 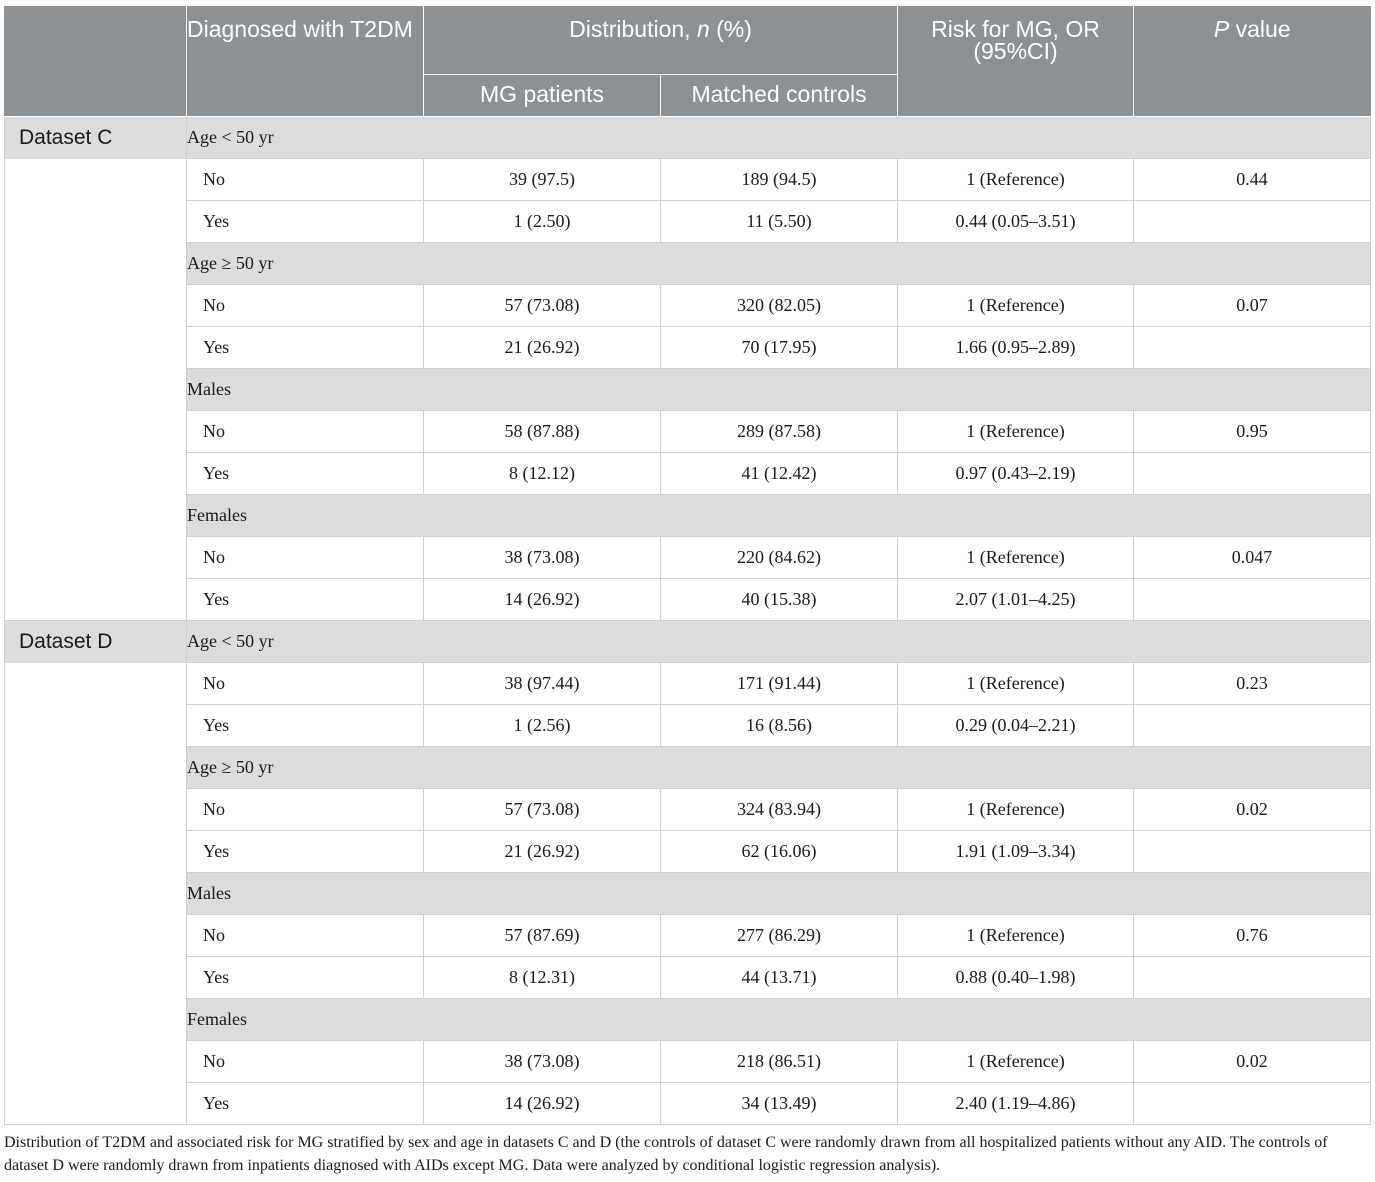 I want to click on p-value: 0.95, so click(x=1252, y=431).